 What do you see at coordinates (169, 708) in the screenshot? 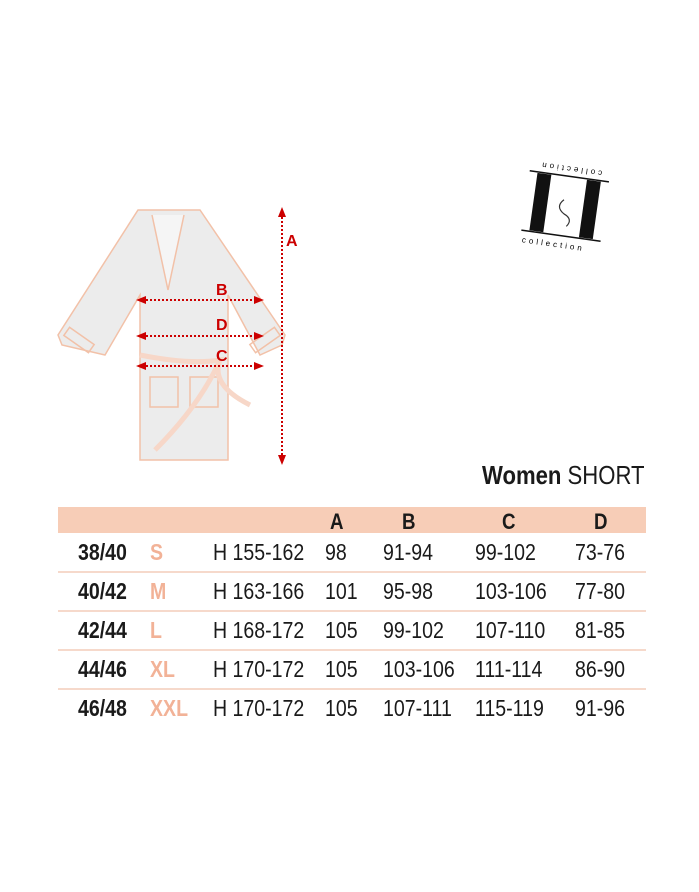
I see `cell-size: XXL` at bounding box center [169, 708].